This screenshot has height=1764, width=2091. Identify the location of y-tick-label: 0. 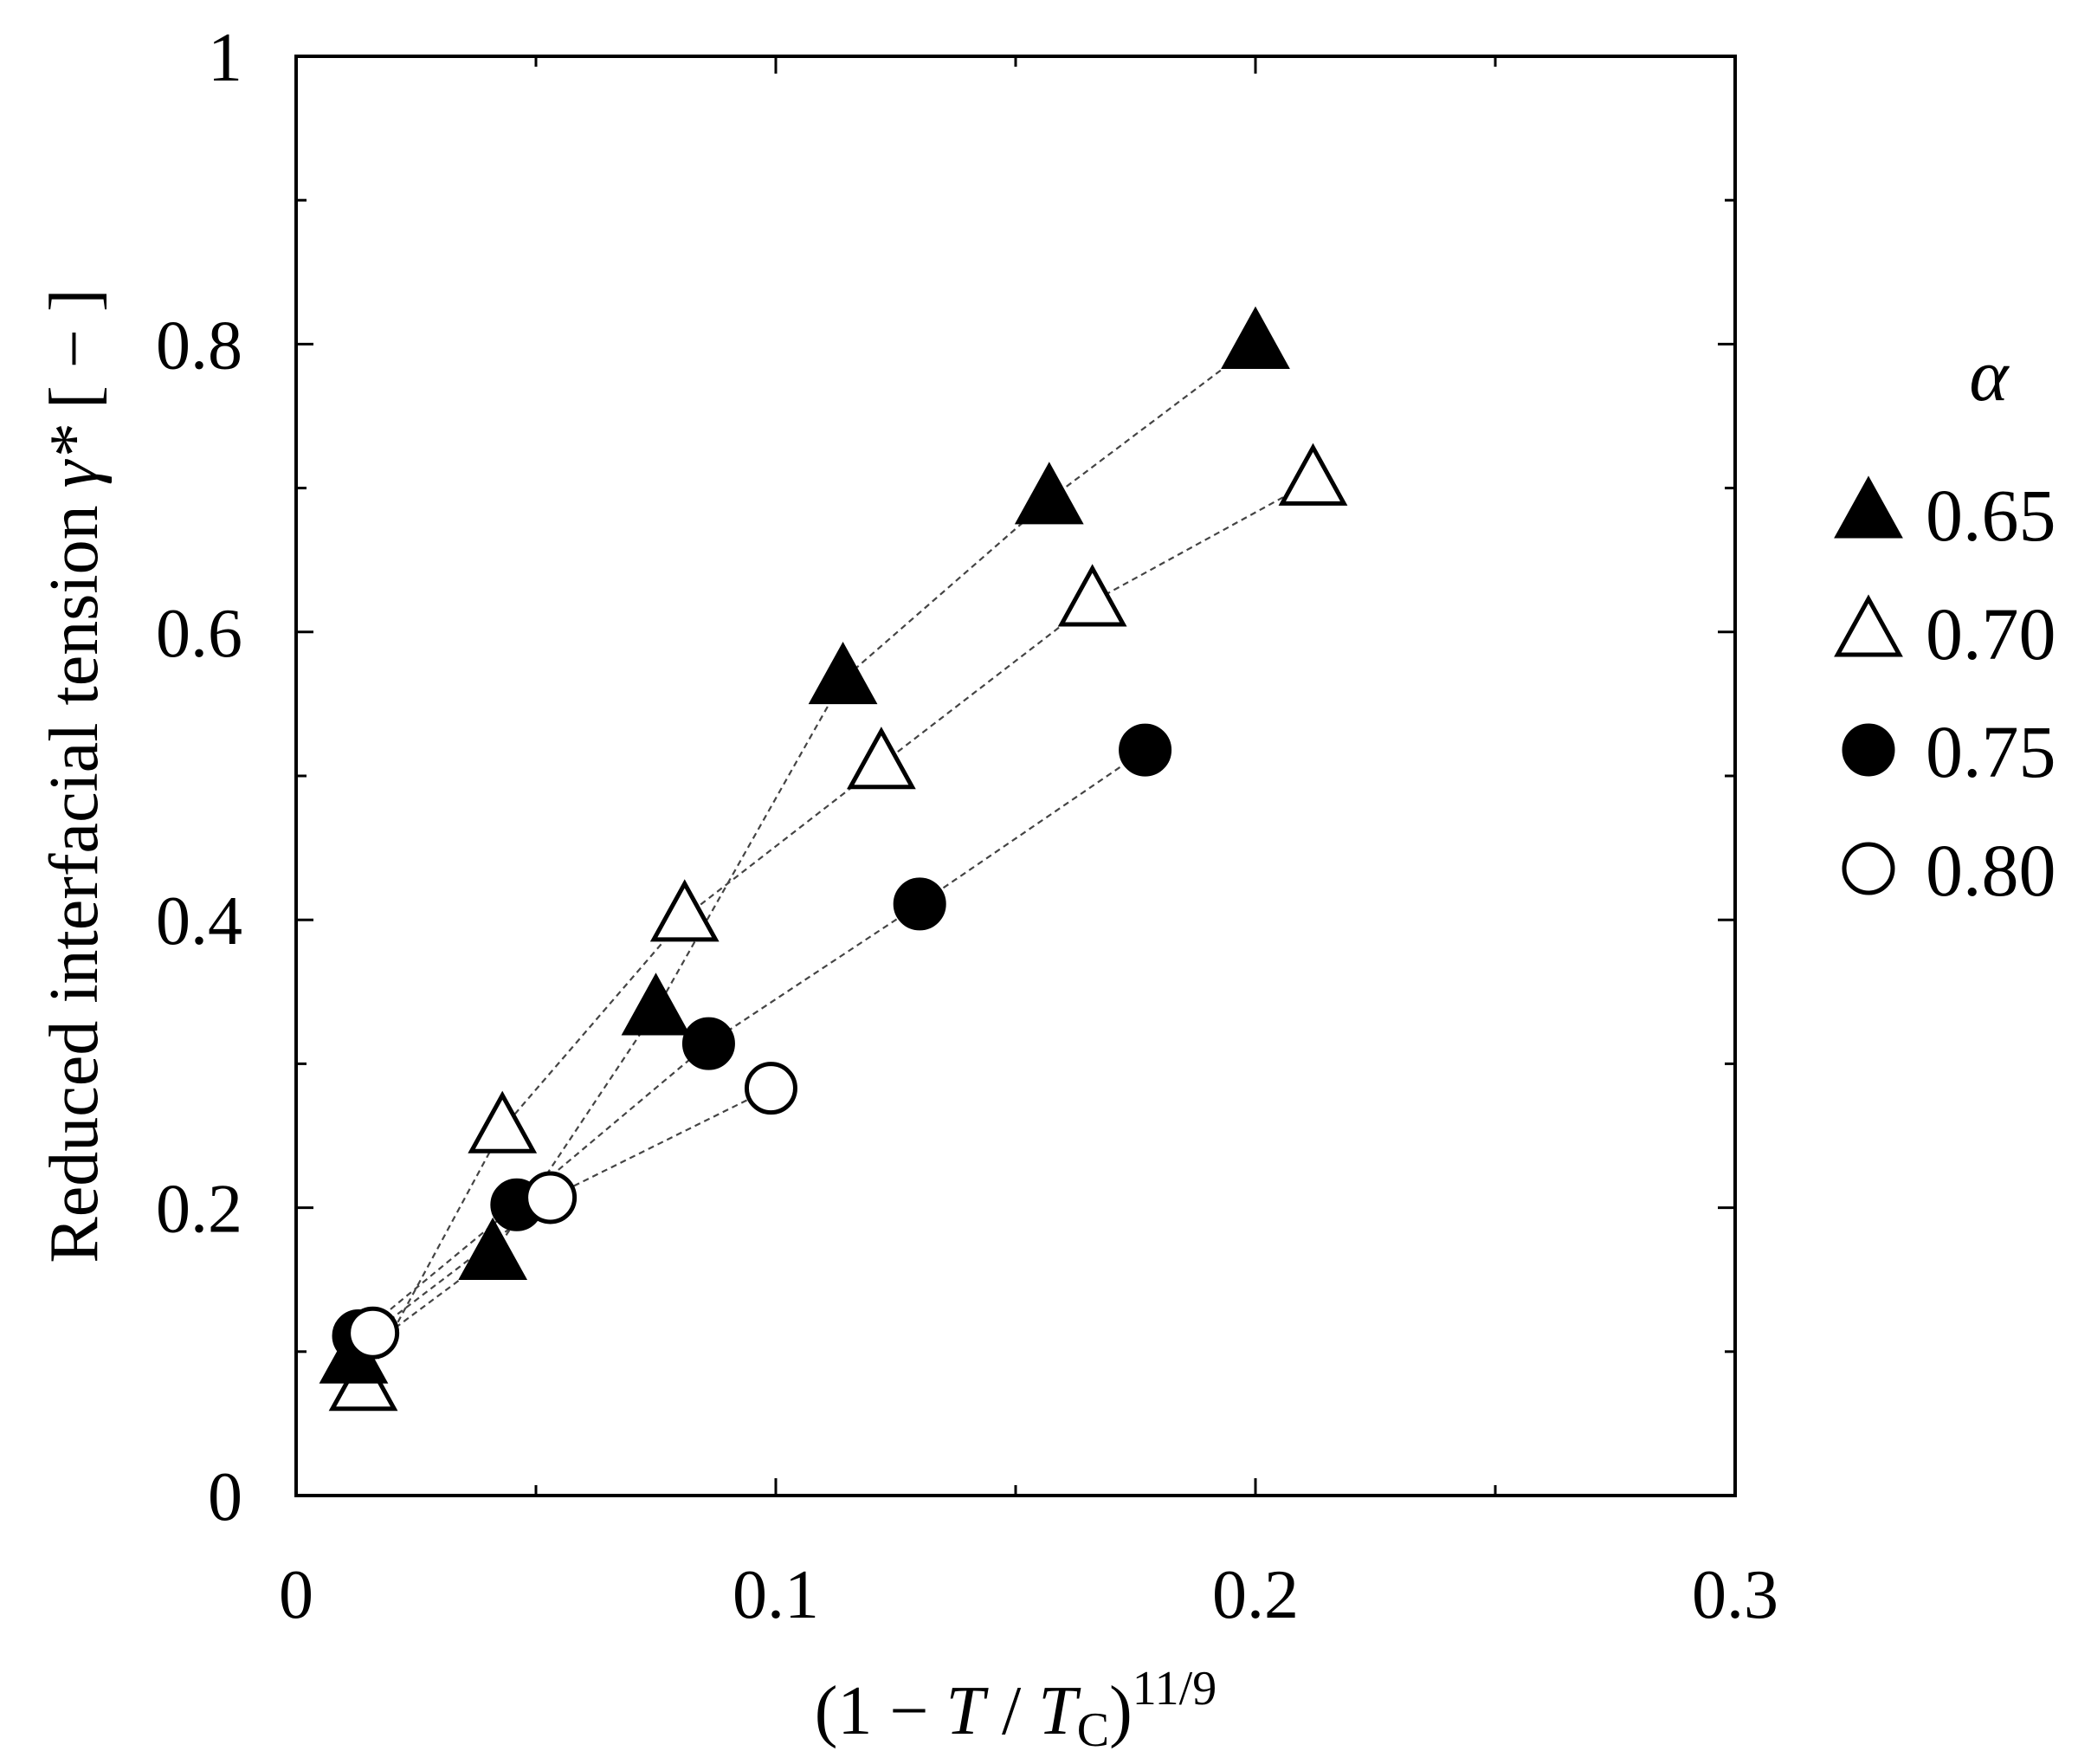
(225, 1497).